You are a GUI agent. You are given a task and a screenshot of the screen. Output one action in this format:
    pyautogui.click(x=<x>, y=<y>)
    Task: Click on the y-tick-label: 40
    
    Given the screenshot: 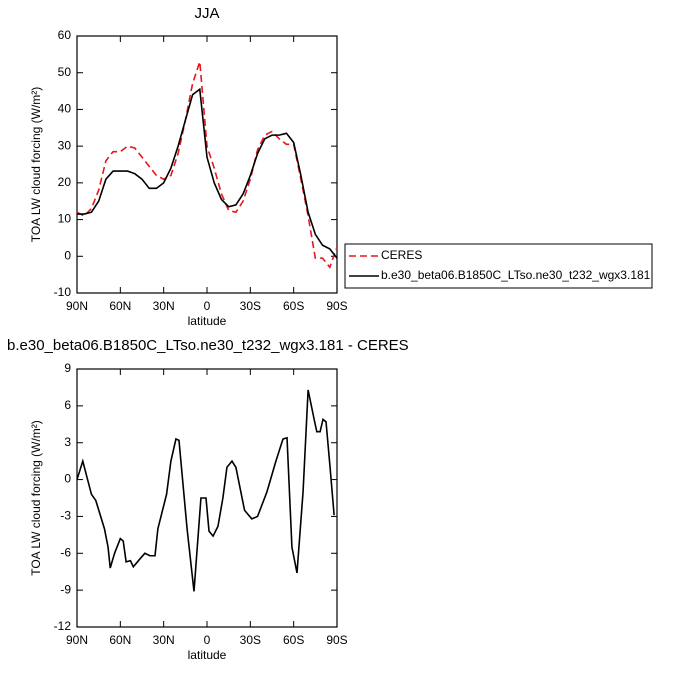 What is the action you would take?
    pyautogui.click(x=65, y=109)
    